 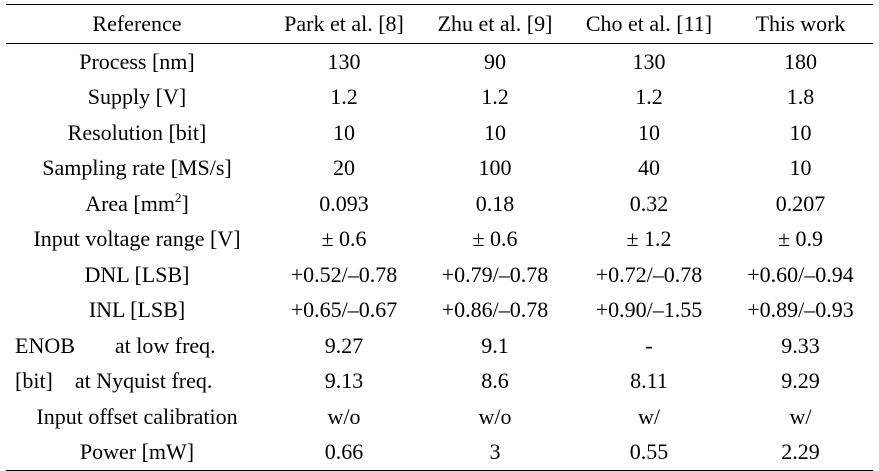 What do you see at coordinates (143, 381) in the screenshot?
I see `enob-nyquist-freq-label: at Nyquist freq.` at bounding box center [143, 381].